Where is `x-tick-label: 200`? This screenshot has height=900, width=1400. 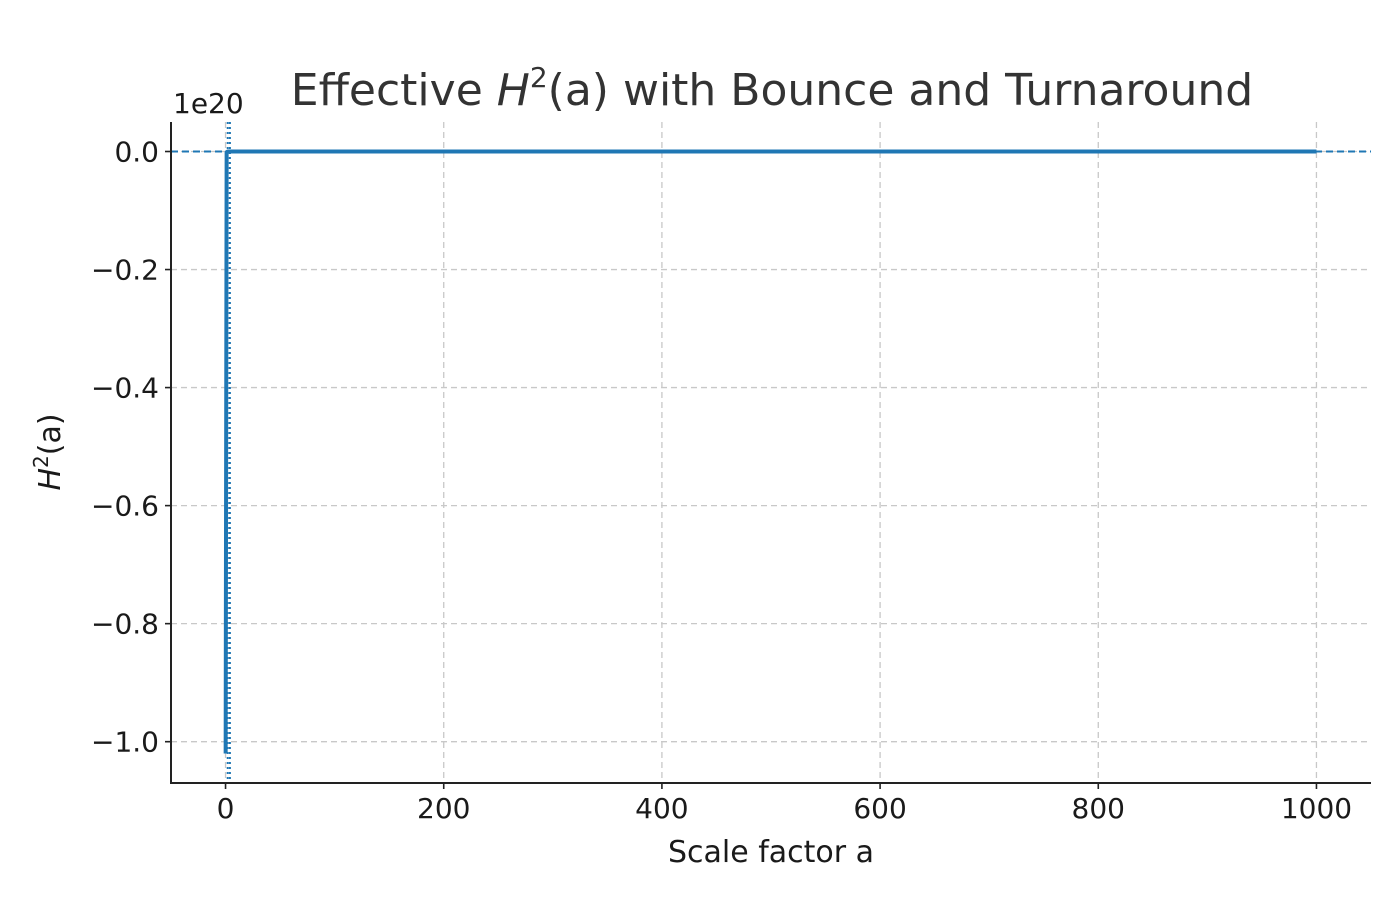
x-tick-label: 200 is located at coordinates (443, 808).